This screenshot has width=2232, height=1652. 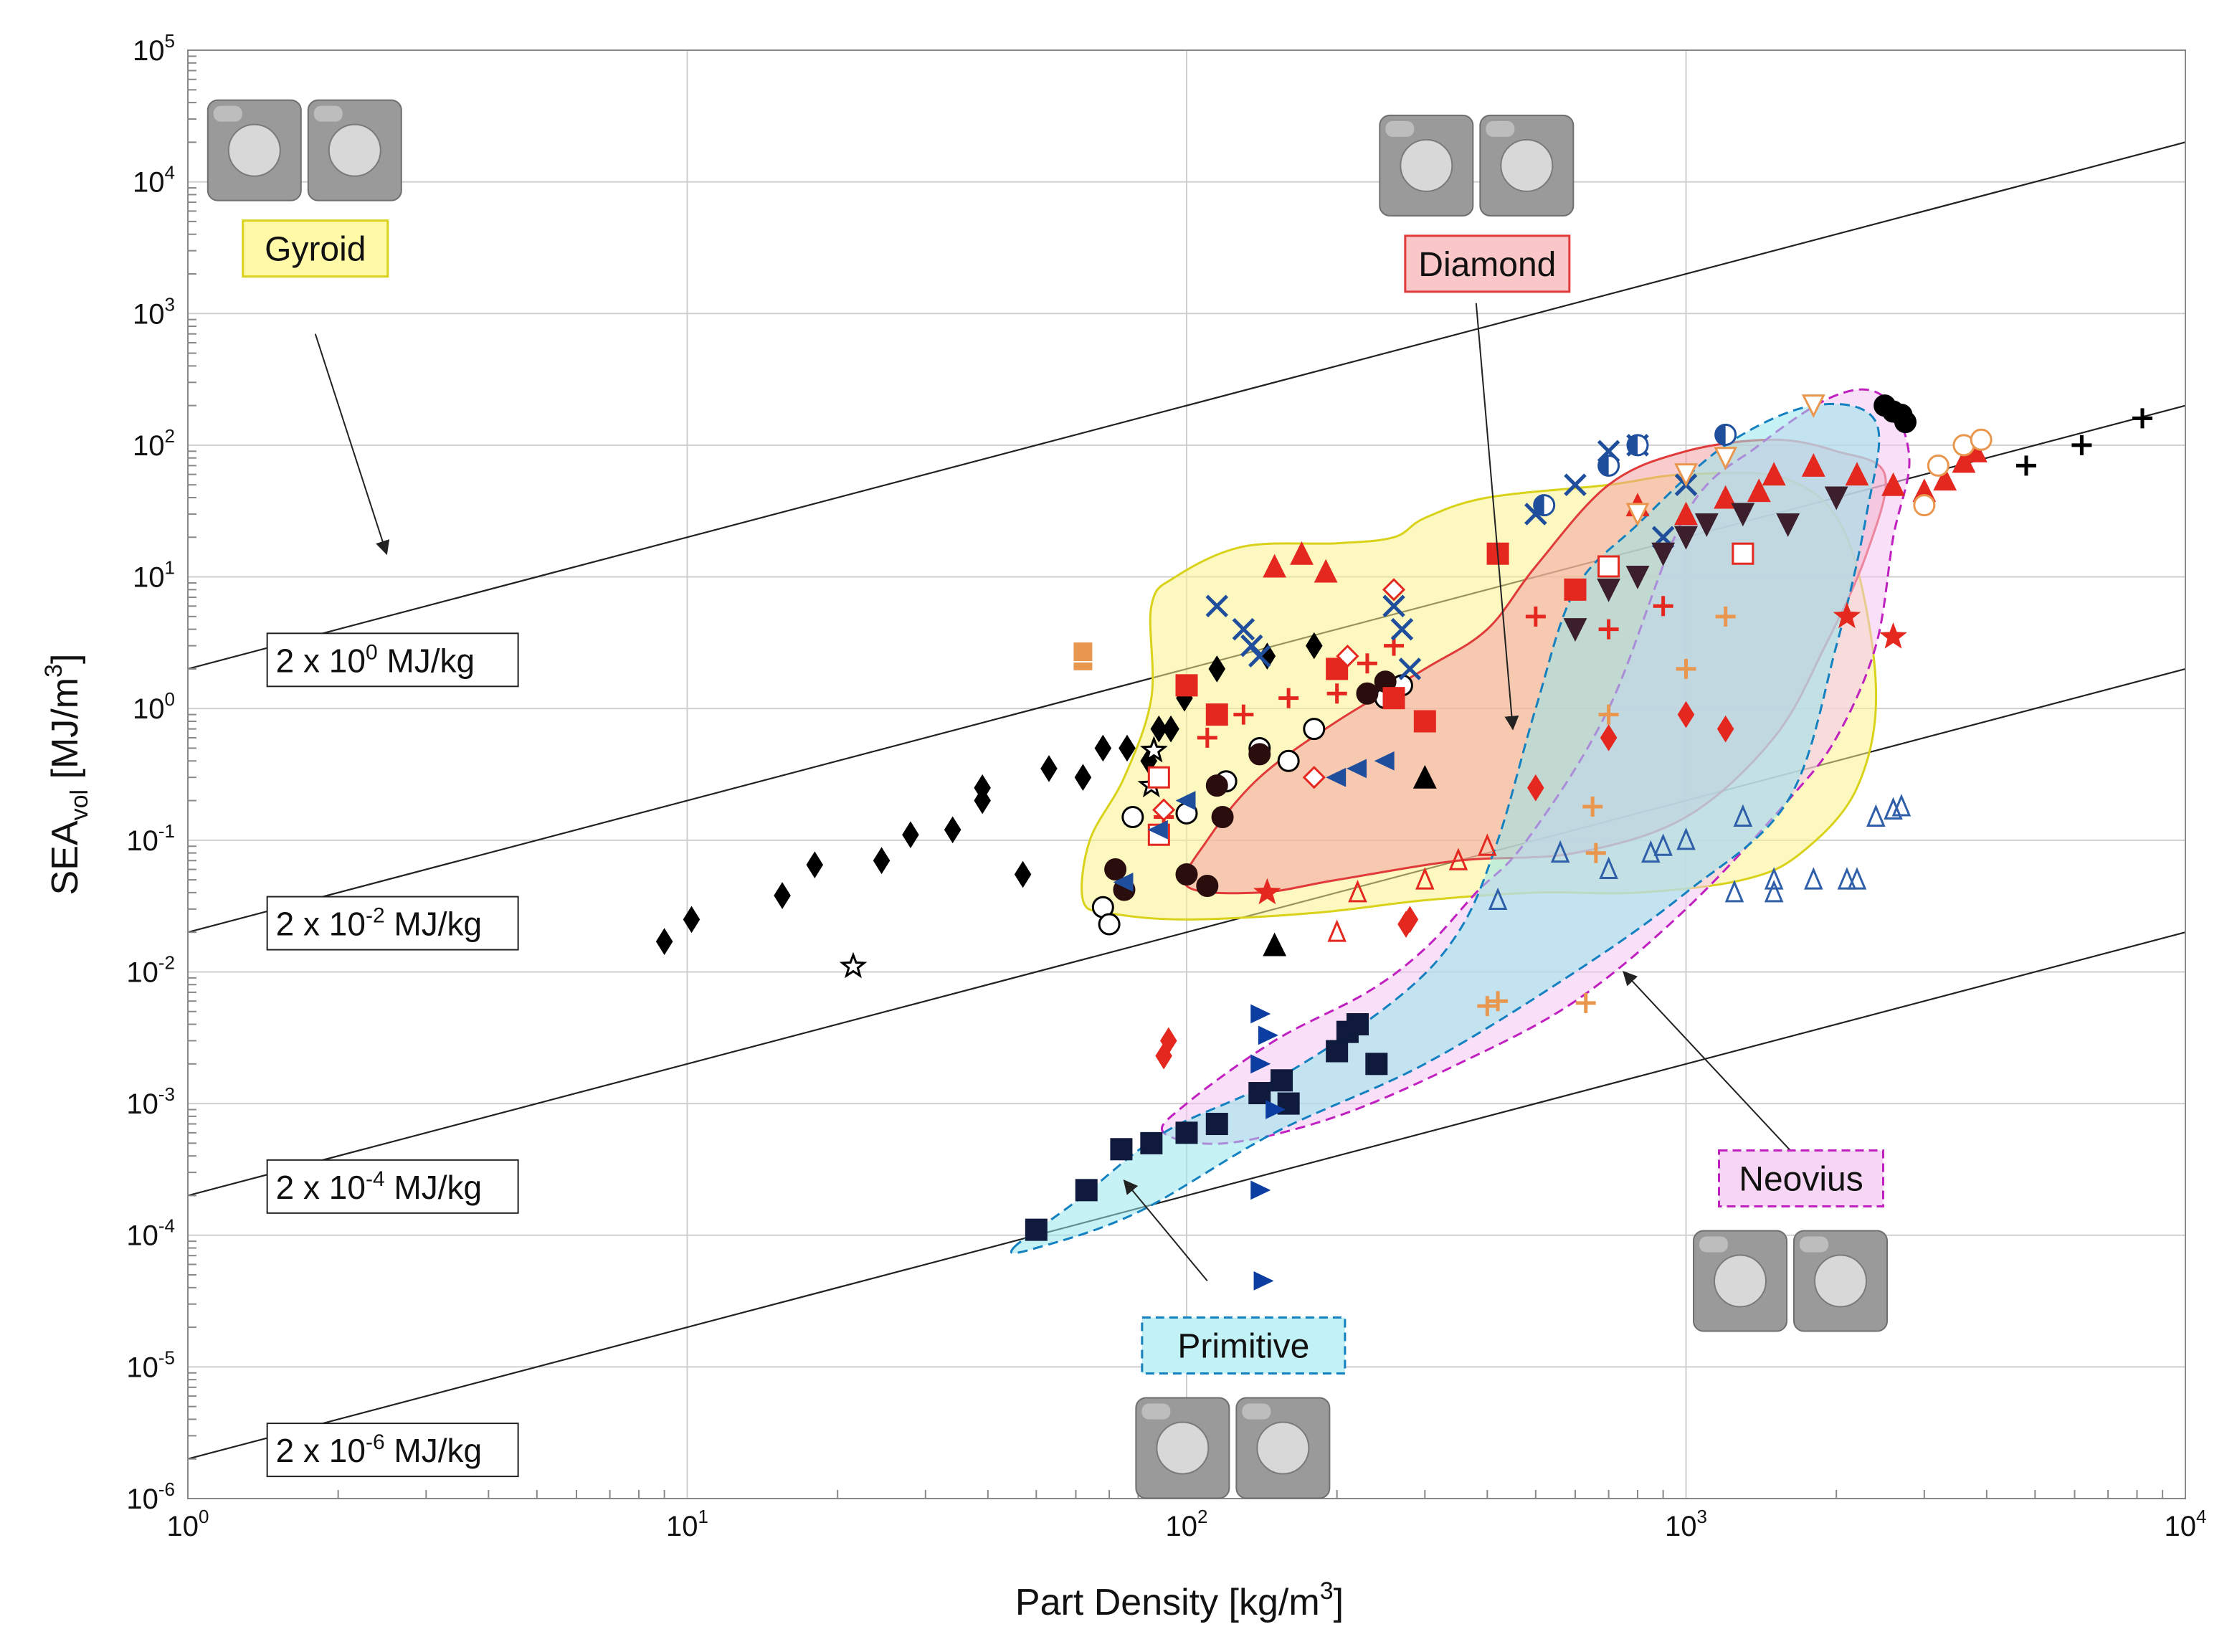 I want to click on guide-label: 2 x 10-4 MJ/kg, so click(x=379, y=1186).